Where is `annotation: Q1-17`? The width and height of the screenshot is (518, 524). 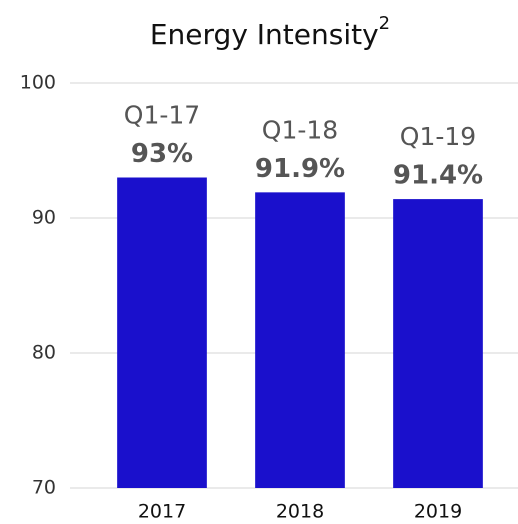 annotation: Q1-17 is located at coordinates (162, 115).